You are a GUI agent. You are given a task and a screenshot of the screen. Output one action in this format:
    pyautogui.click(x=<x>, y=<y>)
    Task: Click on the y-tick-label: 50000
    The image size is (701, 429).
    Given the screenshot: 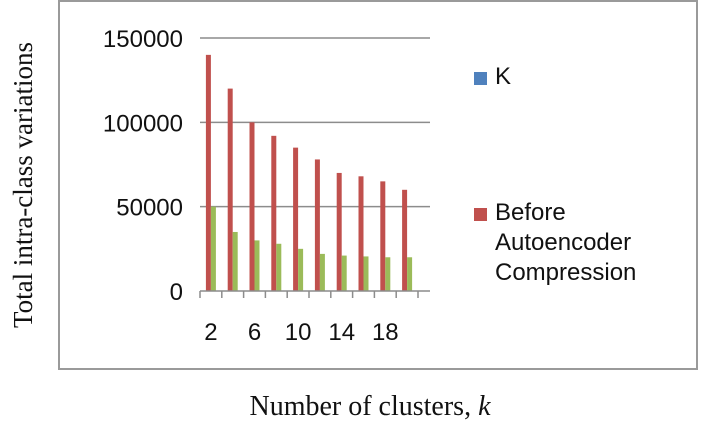 What is the action you would take?
    pyautogui.click(x=149, y=208)
    